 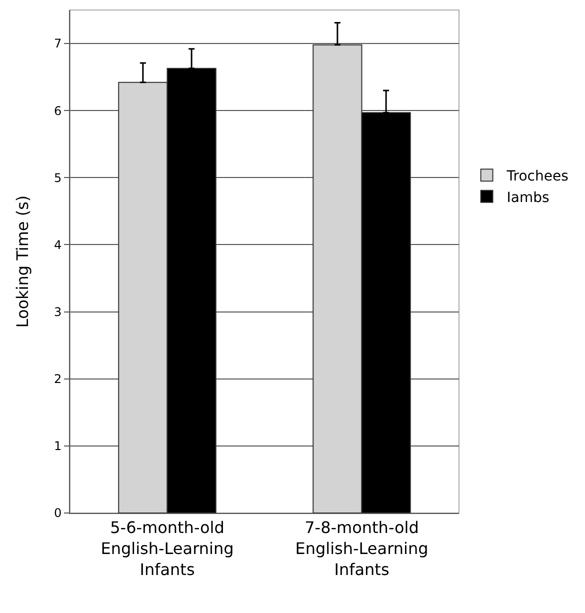 I want to click on y-tick-label: 7, so click(x=58, y=43).